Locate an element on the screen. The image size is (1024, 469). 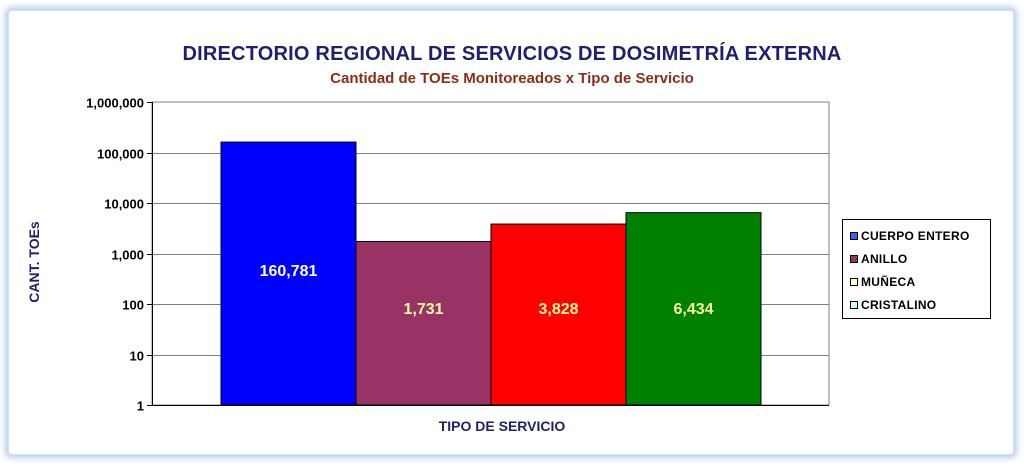
legend: CUERPO ENTERO ANILLO MUÑECA CRISTALINO is located at coordinates (916, 269).